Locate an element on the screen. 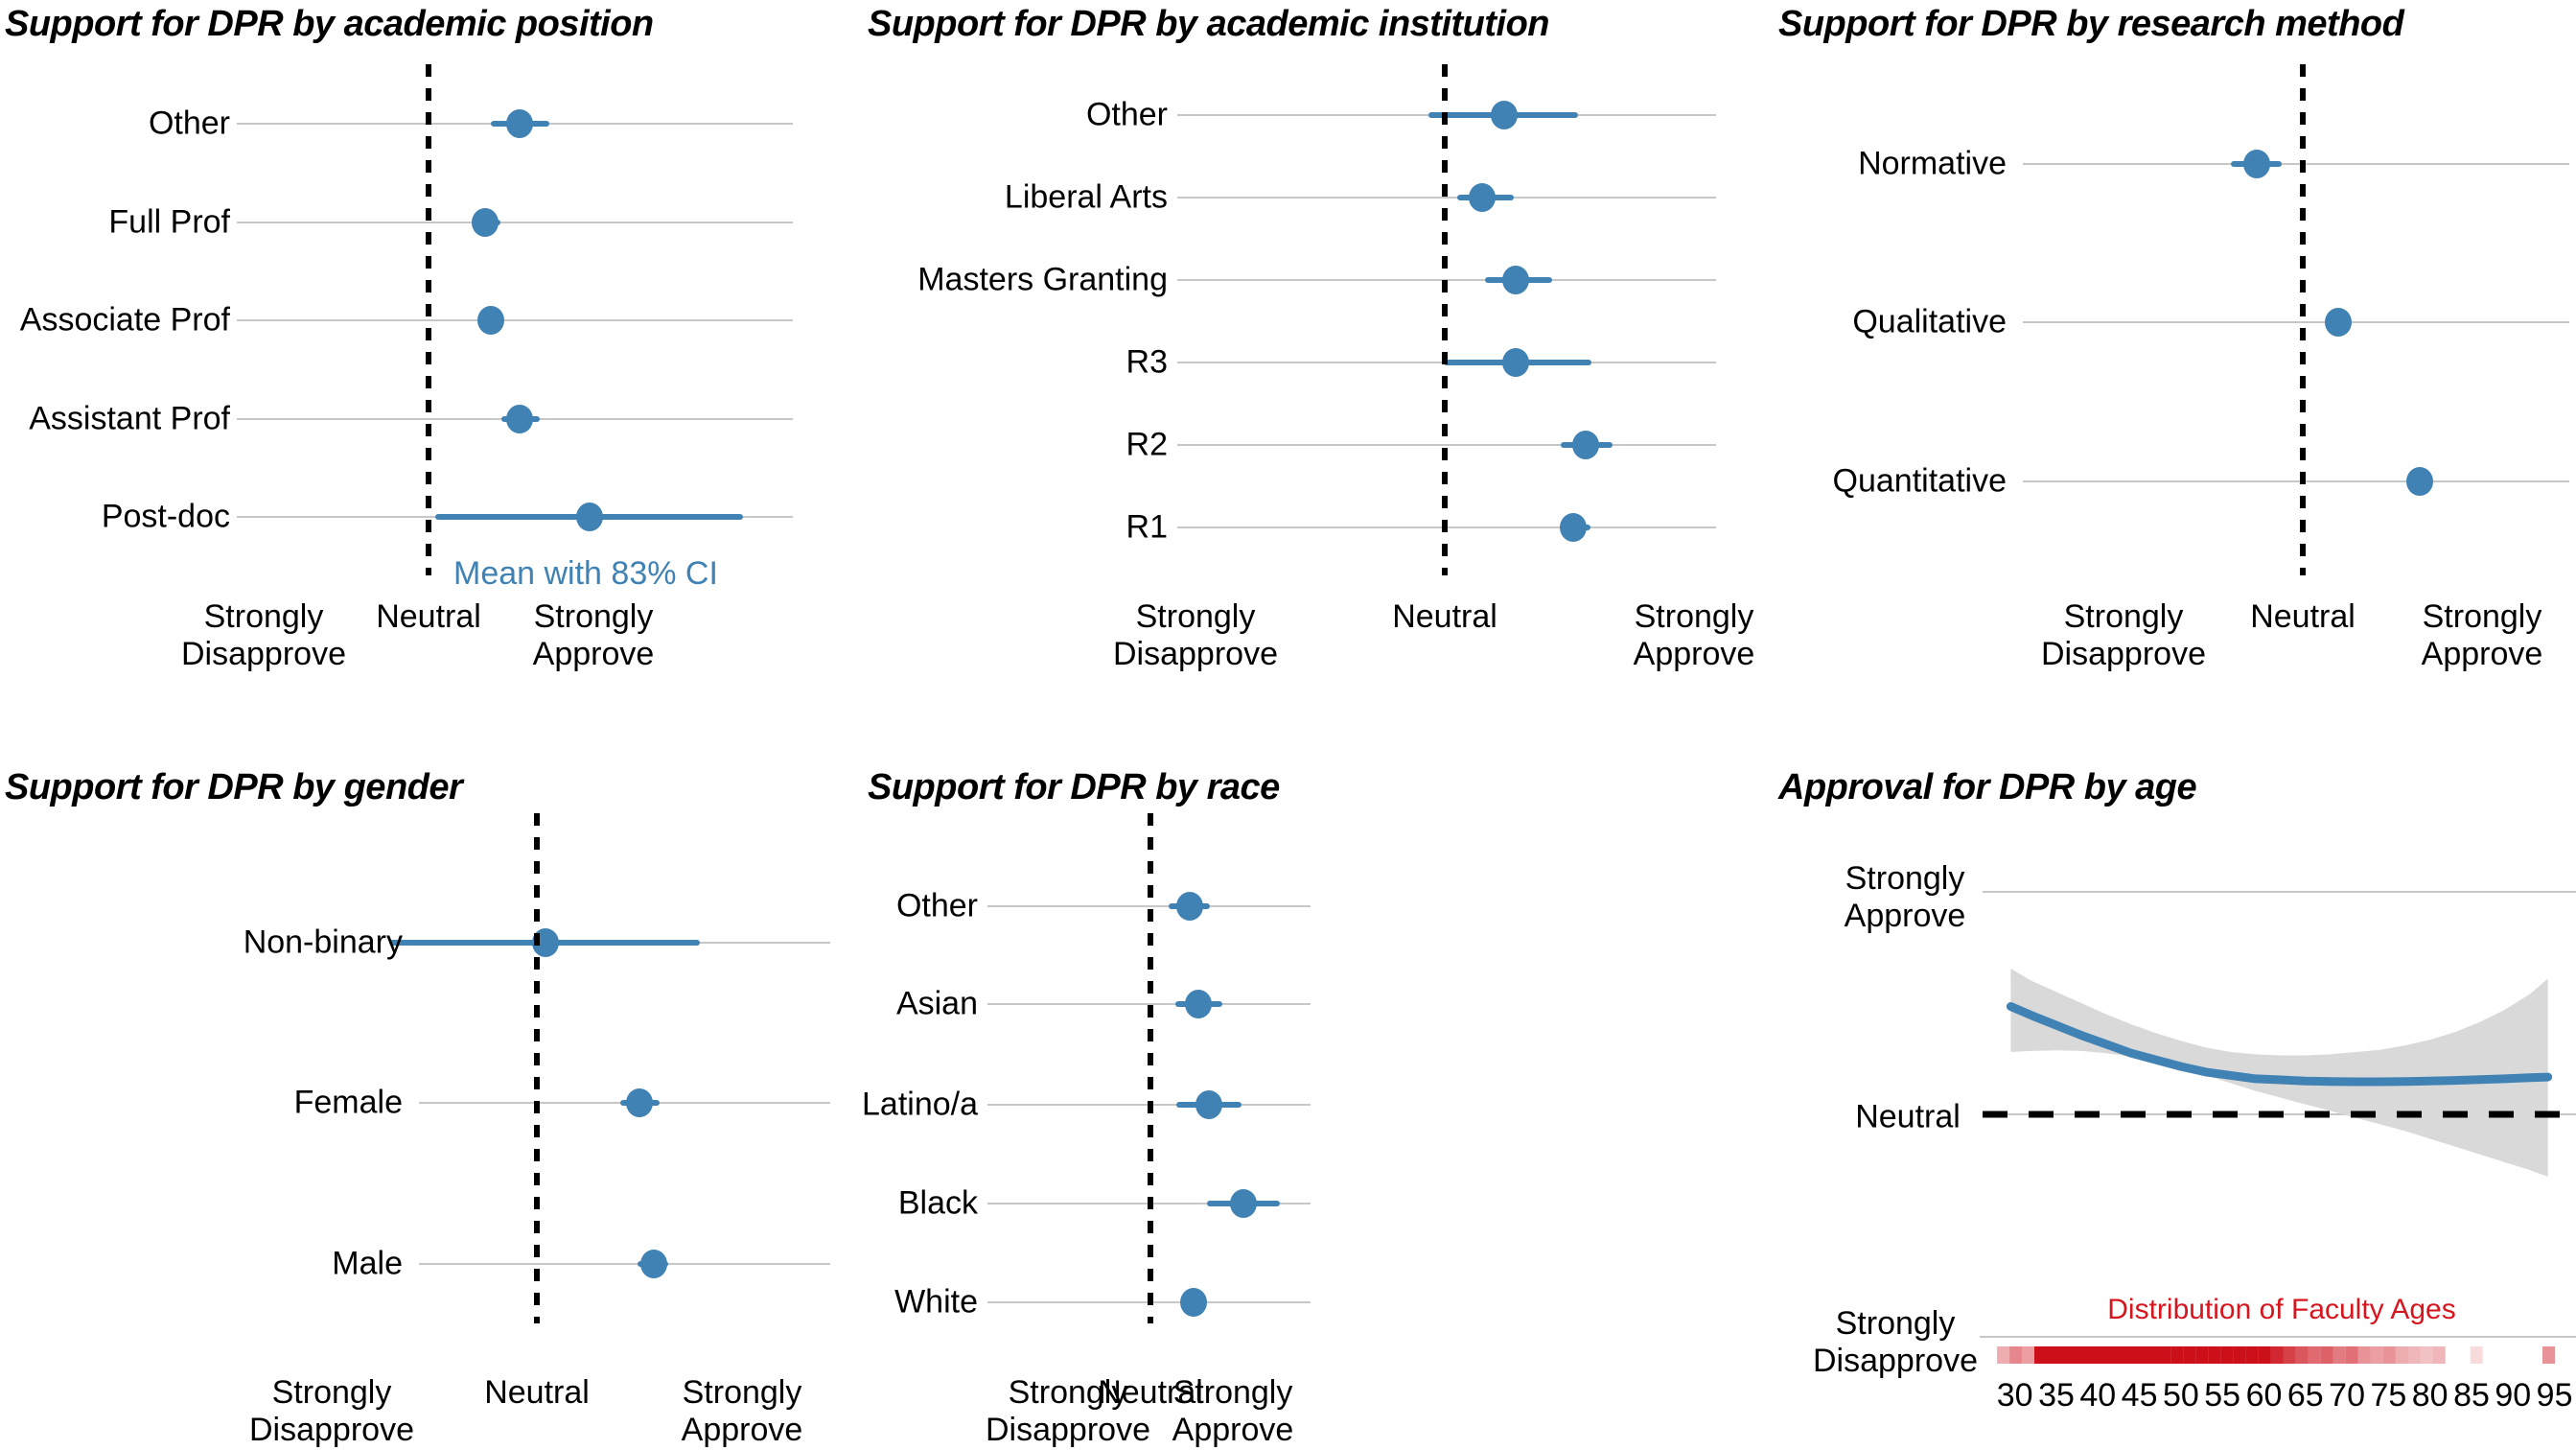  category-label: Quantitative is located at coordinates (1920, 481).